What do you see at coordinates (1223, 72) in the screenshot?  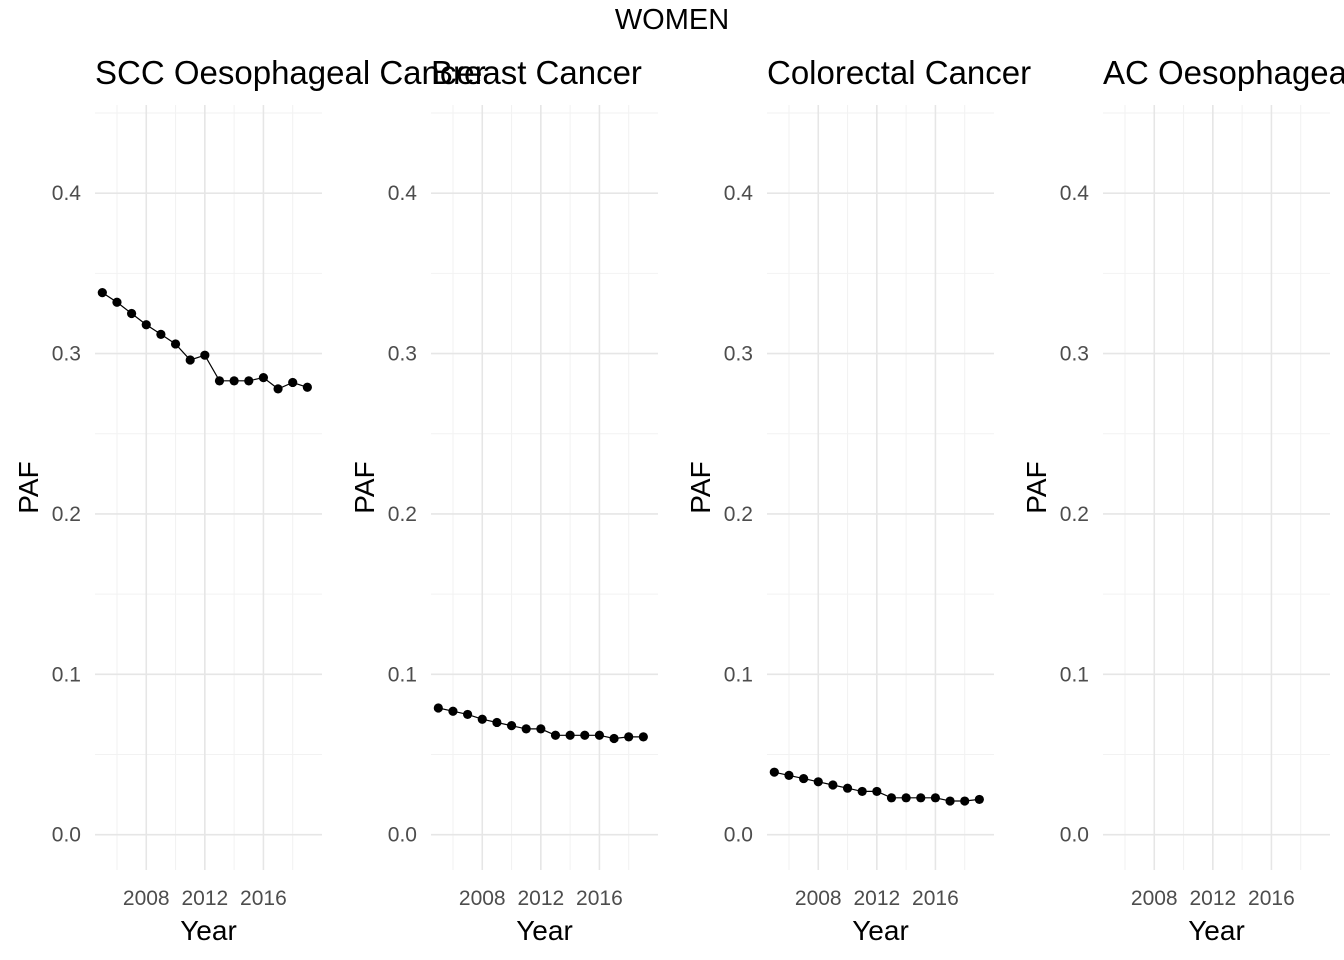 I see `panel-title: AC Oesophageal Cancer` at bounding box center [1223, 72].